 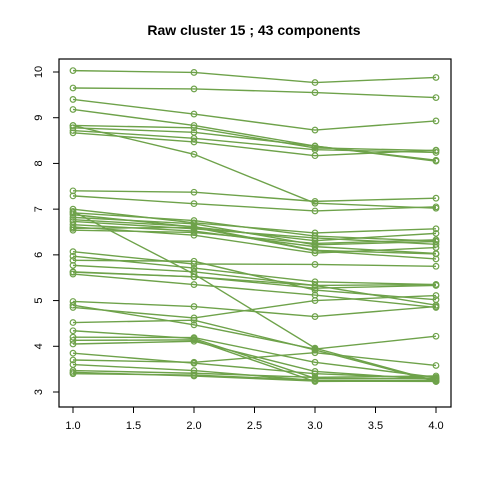 What do you see at coordinates (46, 230) in the screenshot?
I see `y-axis: 3 4 5 6 7 8 9 10` at bounding box center [46, 230].